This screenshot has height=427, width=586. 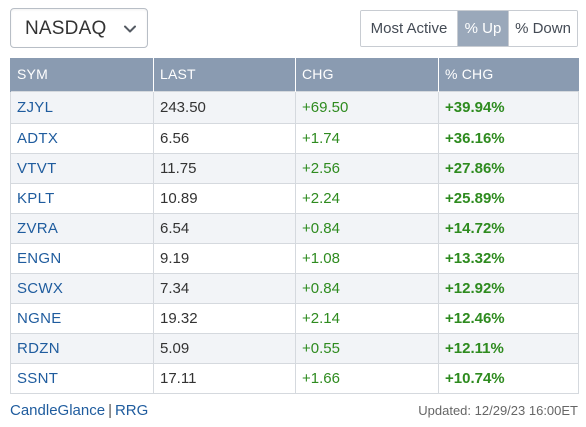 What do you see at coordinates (82, 378) in the screenshot?
I see `cell-sym: SSNT` at bounding box center [82, 378].